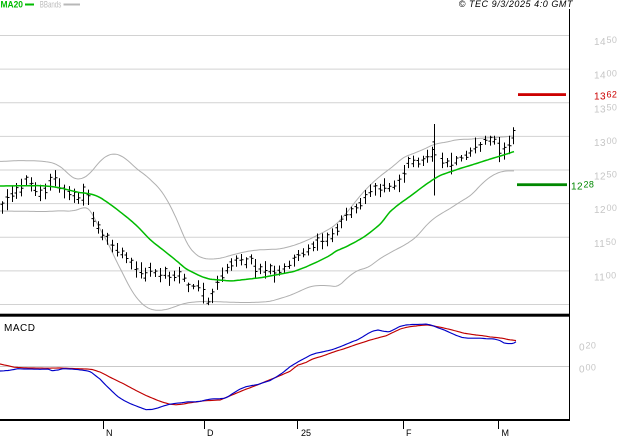 The height and width of the screenshot is (445, 627). What do you see at coordinates (109, 433) in the screenshot?
I see `svg-text: N` at bounding box center [109, 433].